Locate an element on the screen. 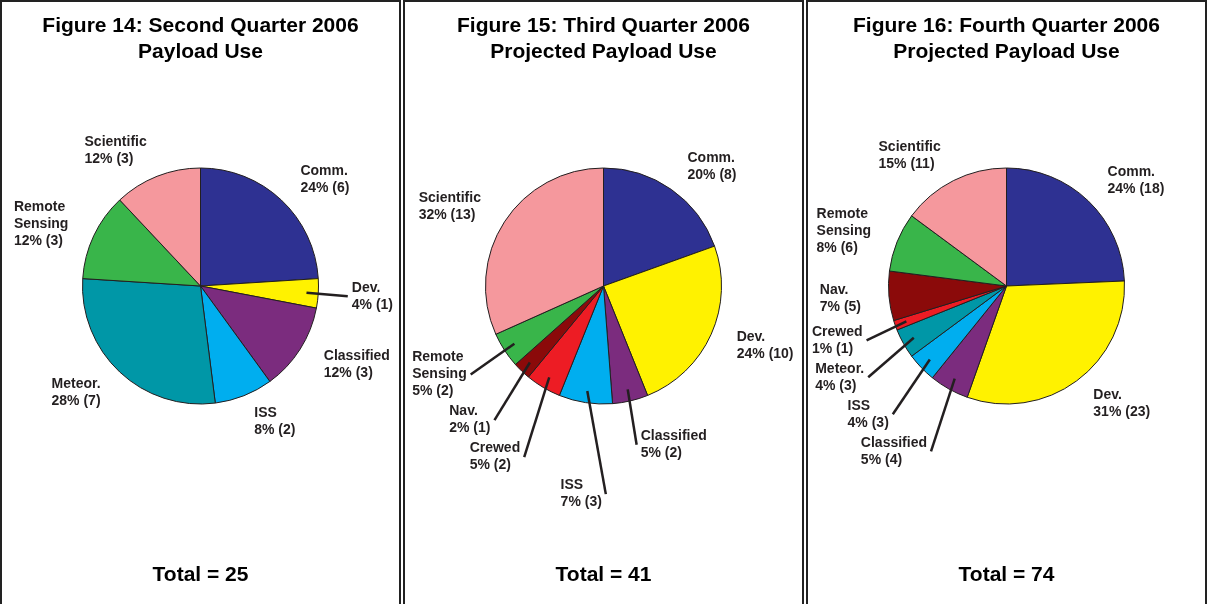  data-label: 24% (6) is located at coordinates (325, 186).